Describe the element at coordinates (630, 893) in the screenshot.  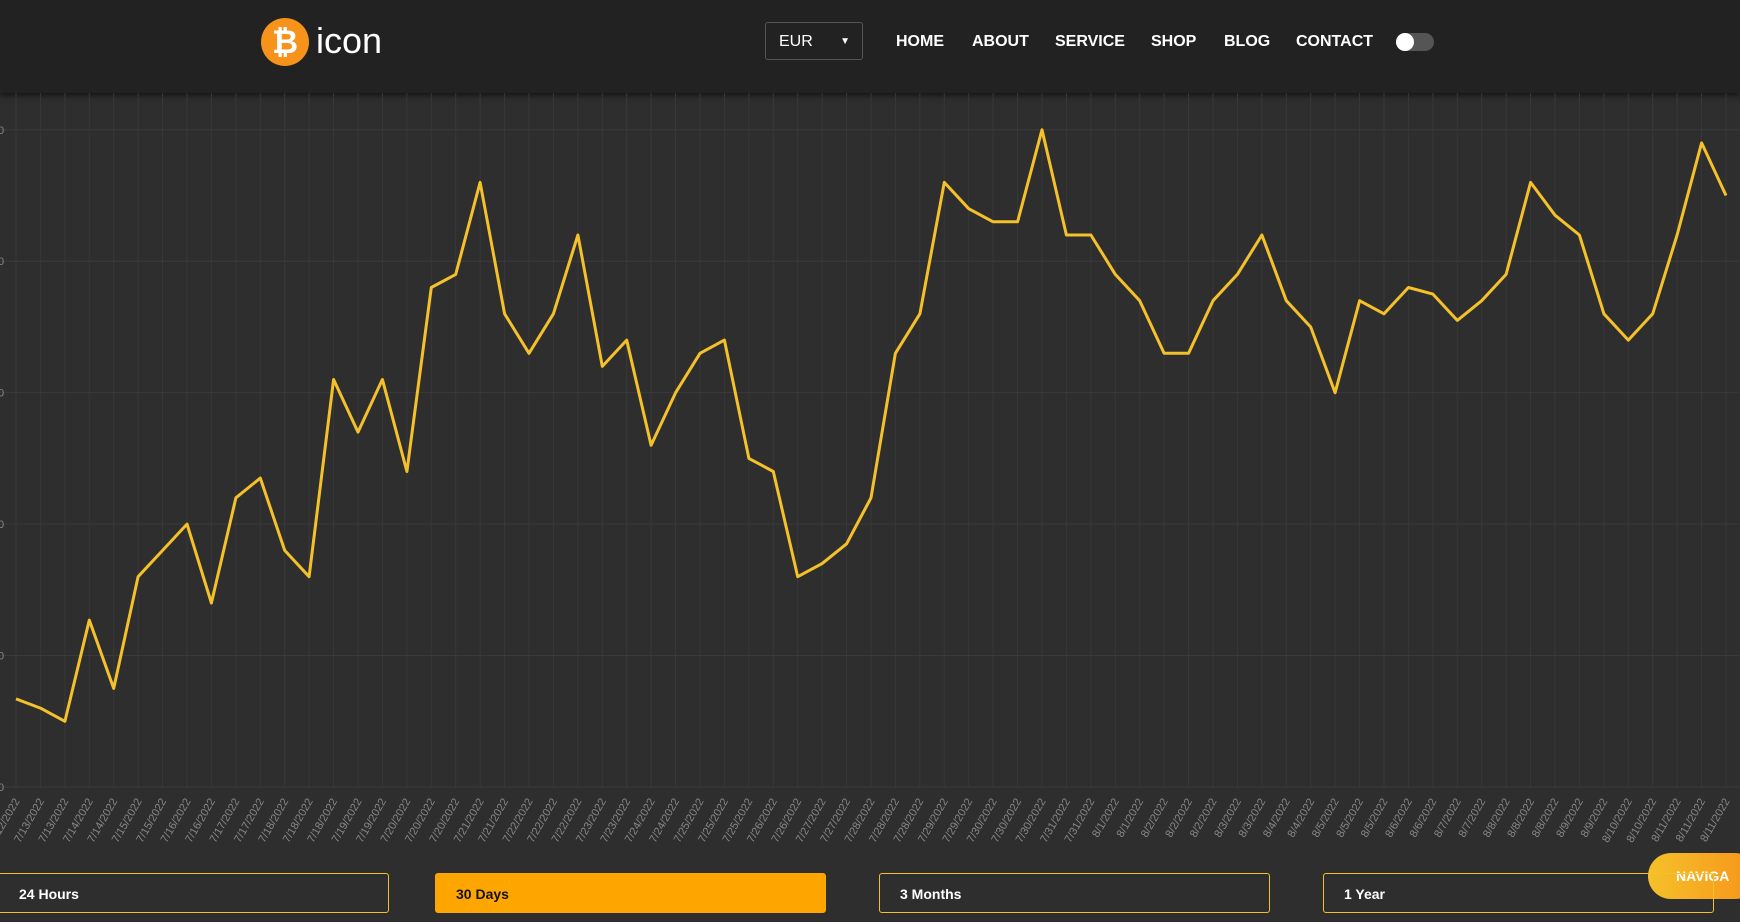
I see `range-button: 30 Days` at that location.